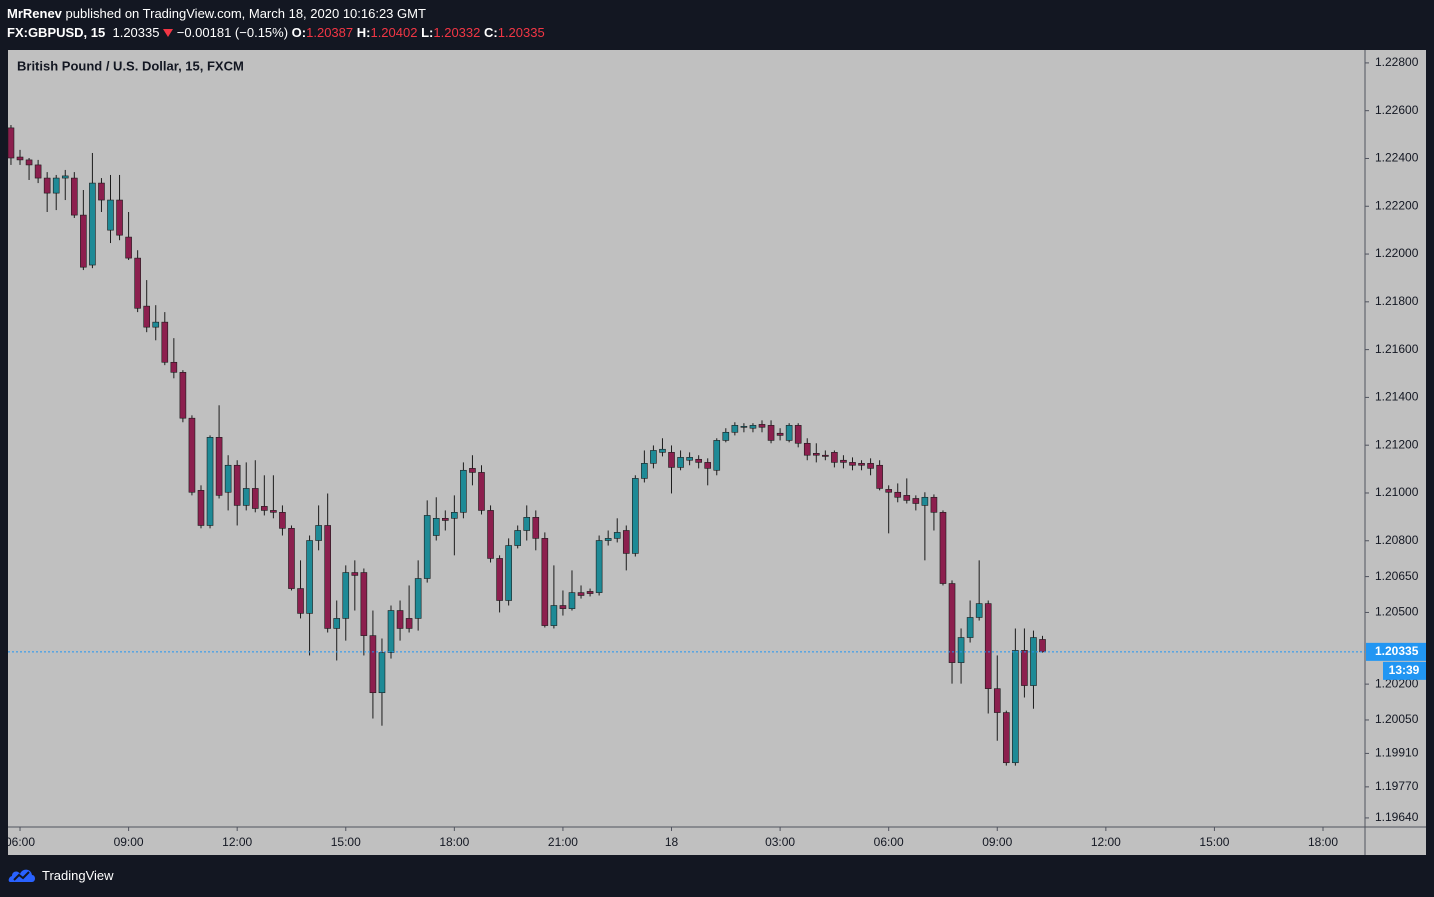  I want to click on y-tick-label: 1.20500, so click(1397, 612).